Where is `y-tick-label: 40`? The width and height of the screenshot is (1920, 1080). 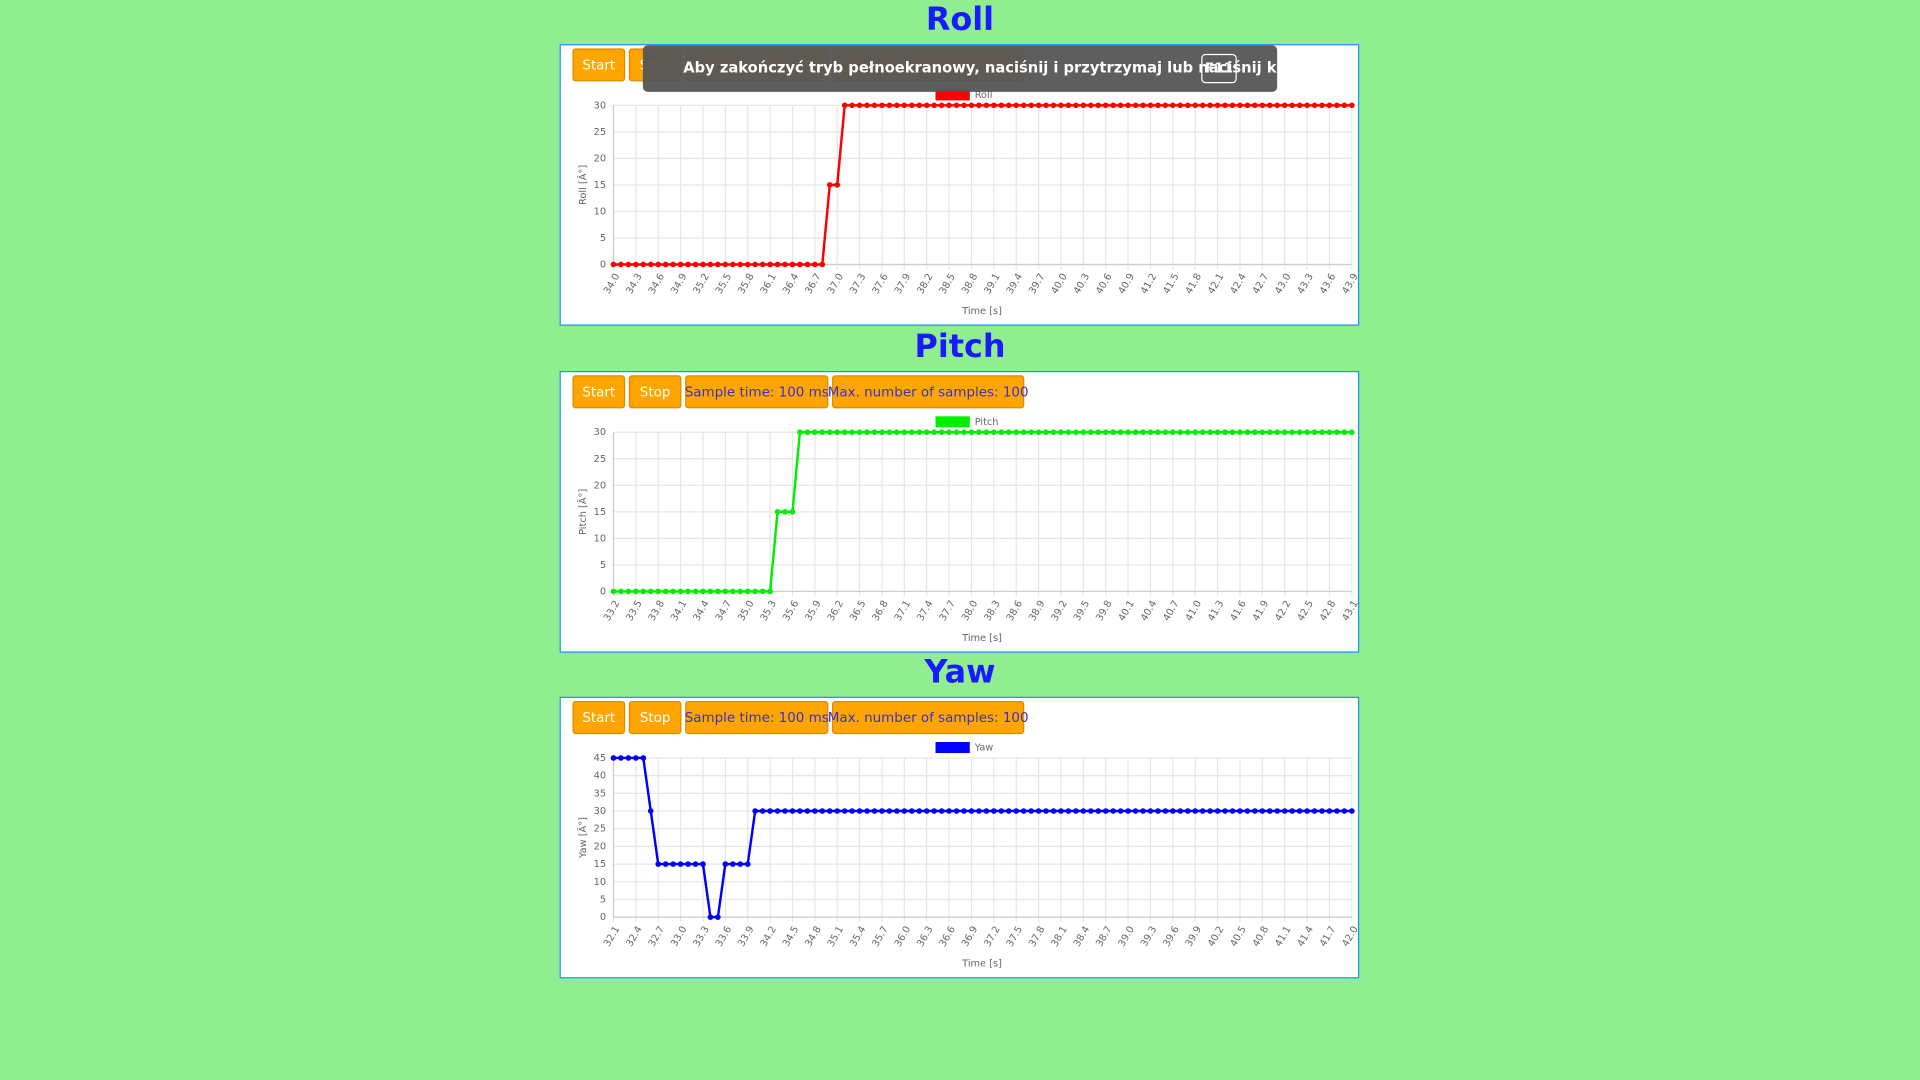
y-tick-label: 40 is located at coordinates (600, 776).